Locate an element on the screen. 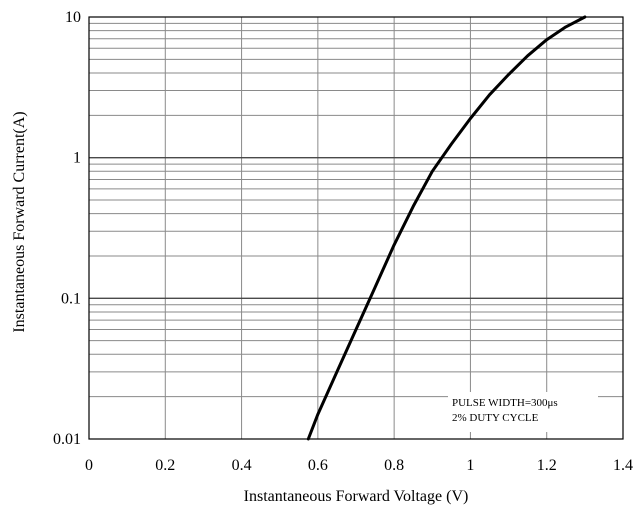 This screenshot has width=636, height=510. x-tick-label: 0.4 is located at coordinates (242, 465).